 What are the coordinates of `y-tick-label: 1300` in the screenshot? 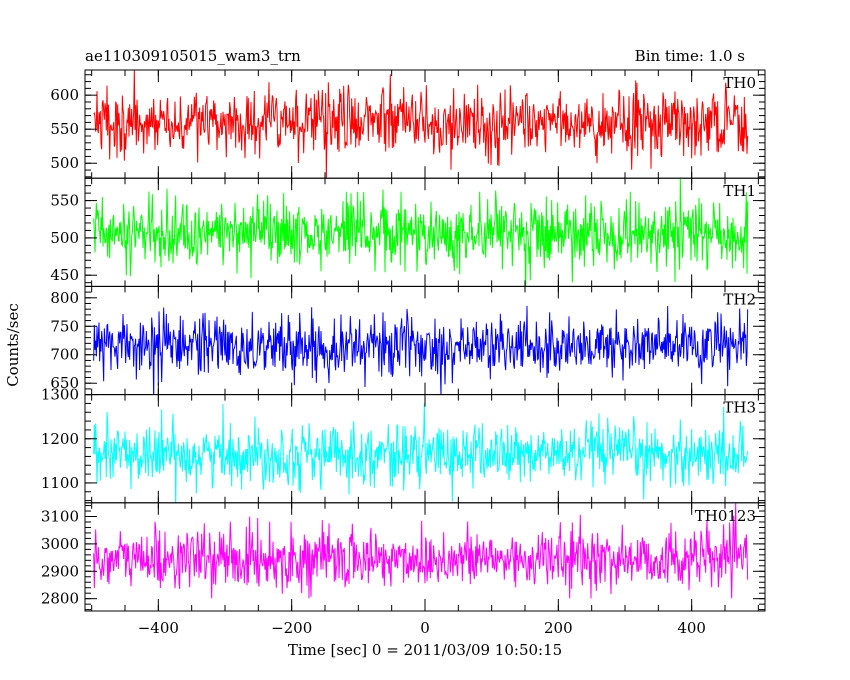 It's located at (60, 395).